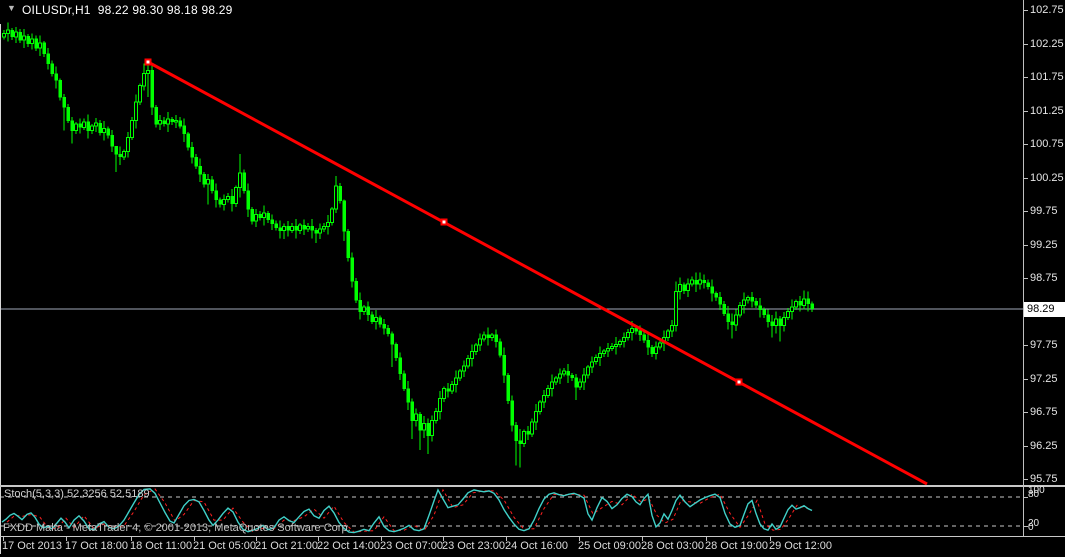 The image size is (1065, 557). What do you see at coordinates (411, 546) in the screenshot?
I see `time-tick-label: 23 Oct 07:00` at bounding box center [411, 546].